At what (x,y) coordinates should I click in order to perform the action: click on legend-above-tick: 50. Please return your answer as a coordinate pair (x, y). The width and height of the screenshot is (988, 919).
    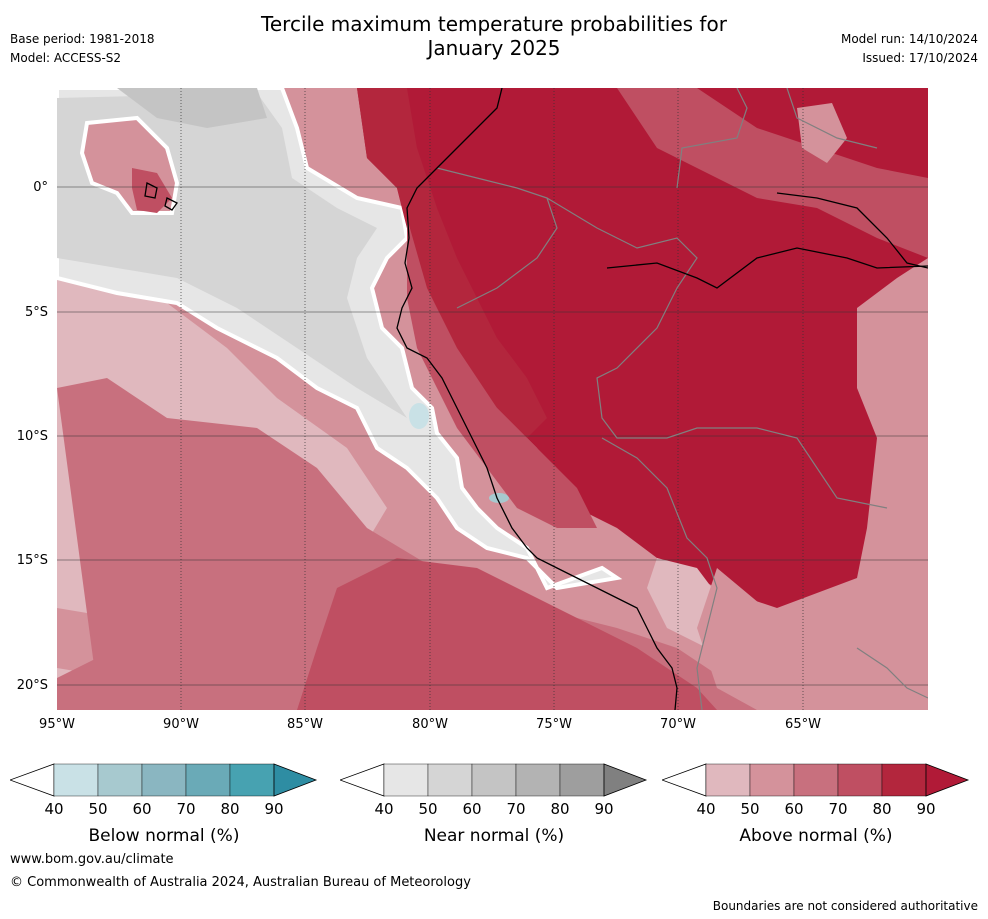
    Looking at the image, I should click on (750, 809).